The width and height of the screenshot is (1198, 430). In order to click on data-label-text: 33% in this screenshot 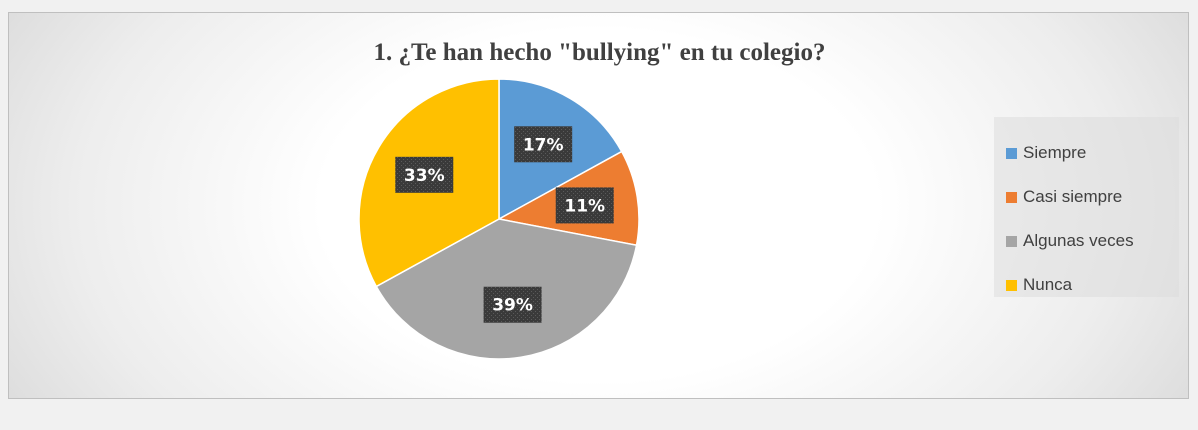, I will do `click(424, 176)`.